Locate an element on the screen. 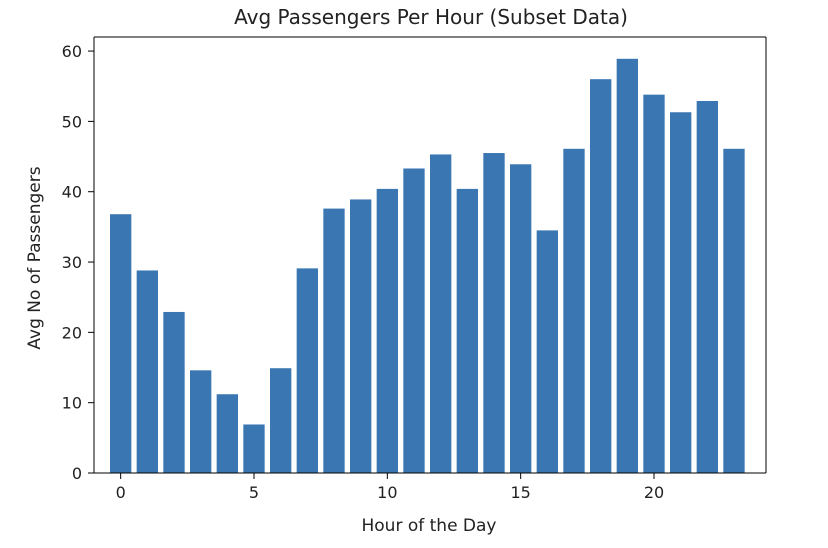 This screenshot has width=828, height=548. y-ticks: 0 10 20 30 40 50 60 is located at coordinates (78, 262).